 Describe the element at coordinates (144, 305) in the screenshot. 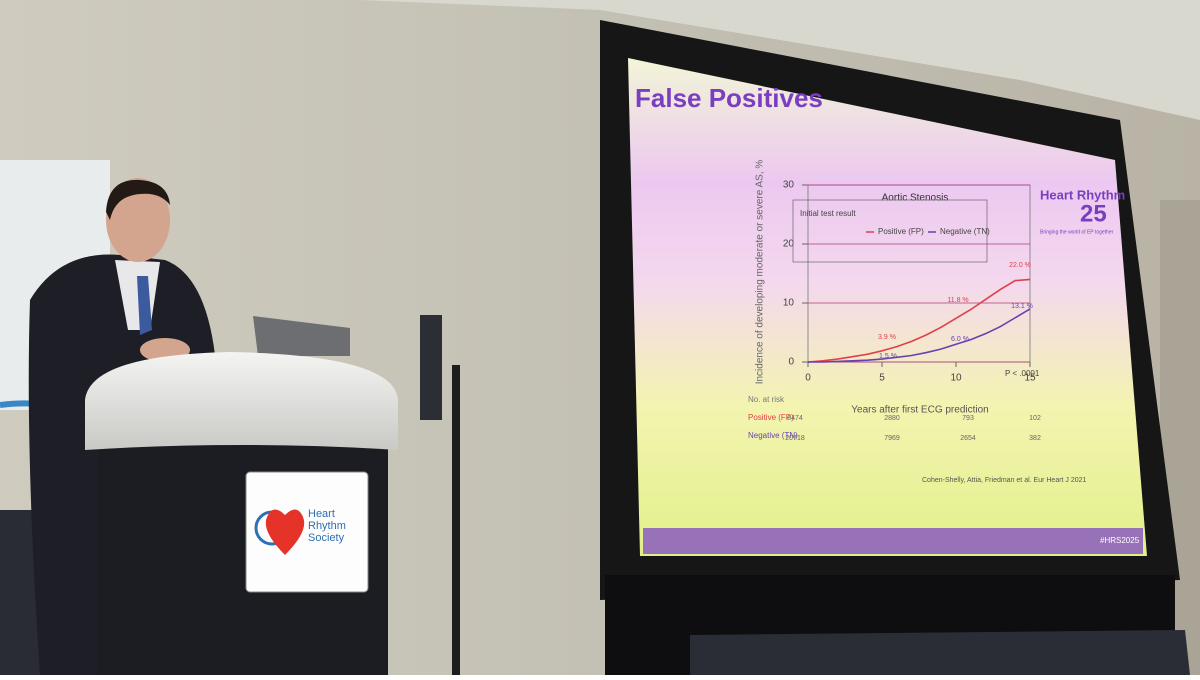

I see `speaker-tie` at that location.